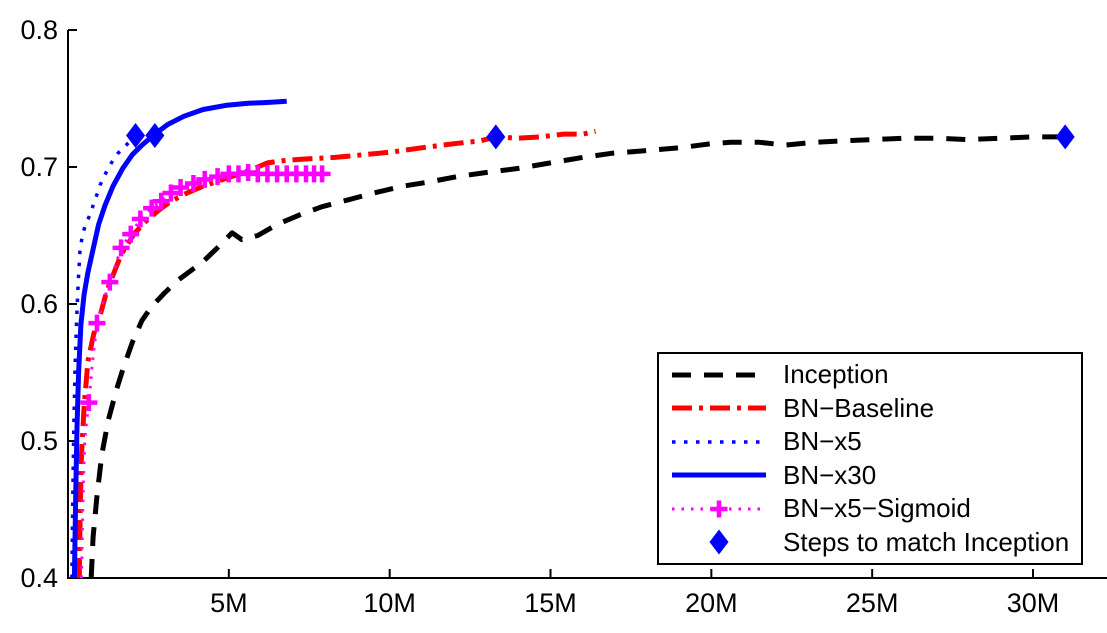 Image resolution: width=1107 pixels, height=633 pixels. What do you see at coordinates (39, 304) in the screenshot?
I see `y-tick-label: 0.6` at bounding box center [39, 304].